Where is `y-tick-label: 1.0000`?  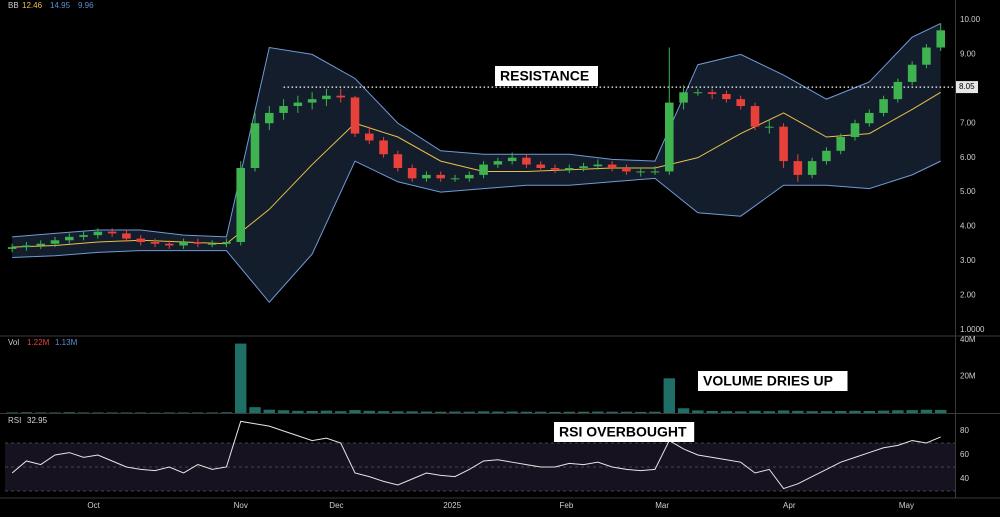
y-tick-label: 1.0000 is located at coordinates (972, 329).